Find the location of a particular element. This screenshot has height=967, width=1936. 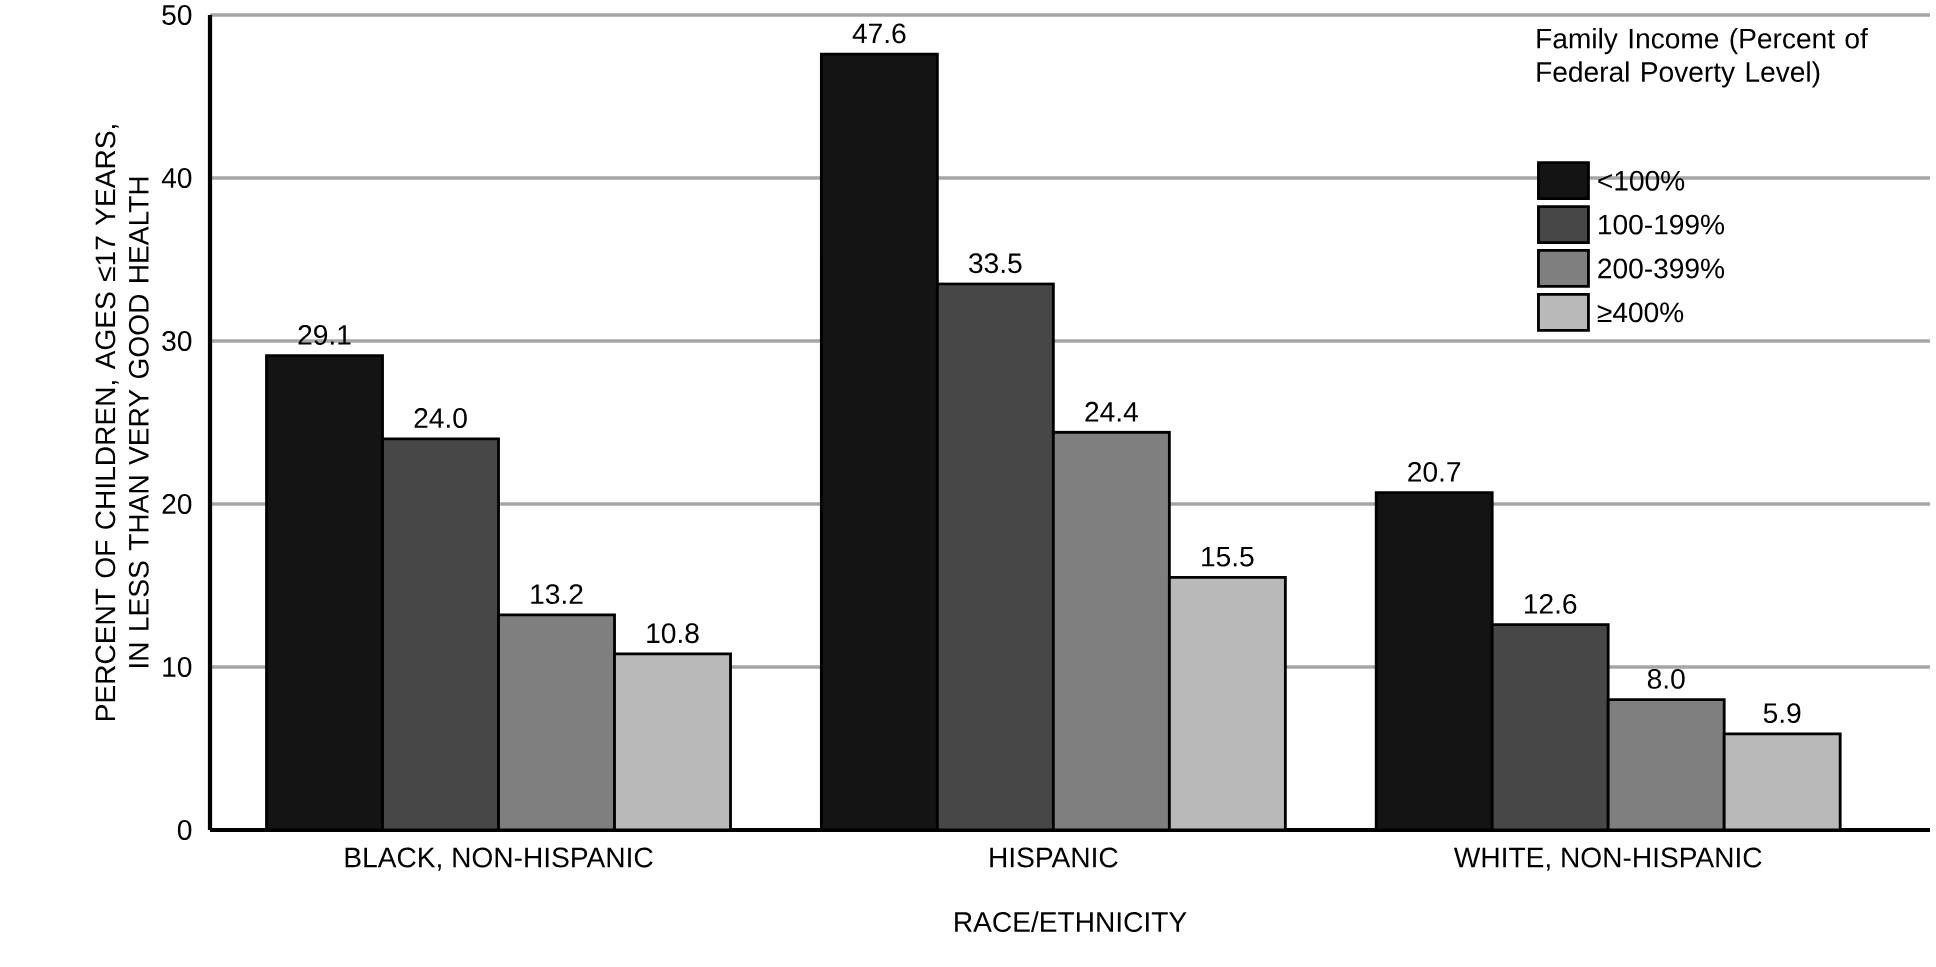

legend-label: ≥400% is located at coordinates (1640, 312).